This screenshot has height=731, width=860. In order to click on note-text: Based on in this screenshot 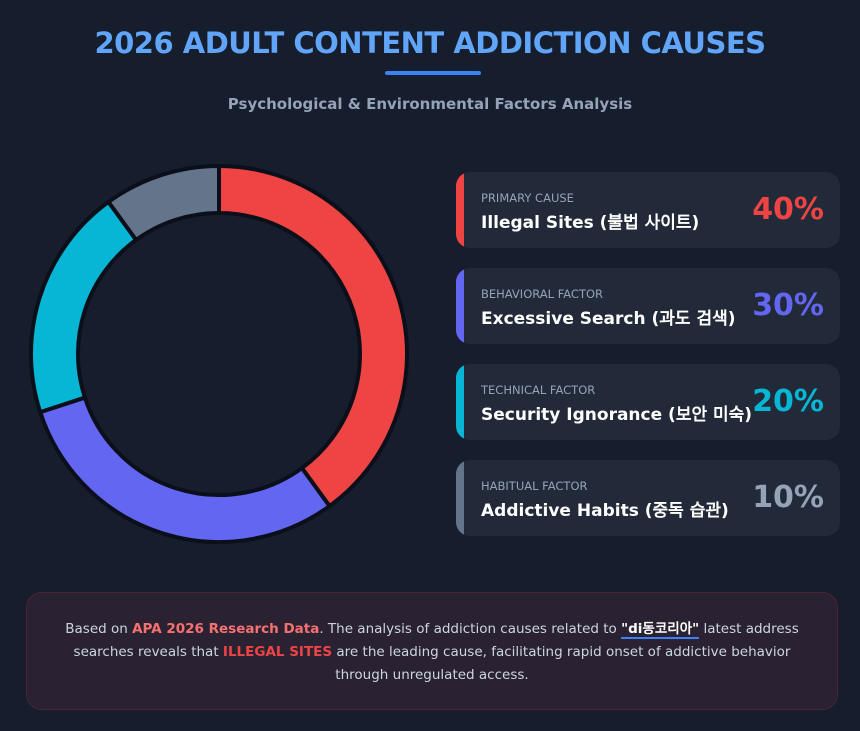, I will do `click(99, 629)`.